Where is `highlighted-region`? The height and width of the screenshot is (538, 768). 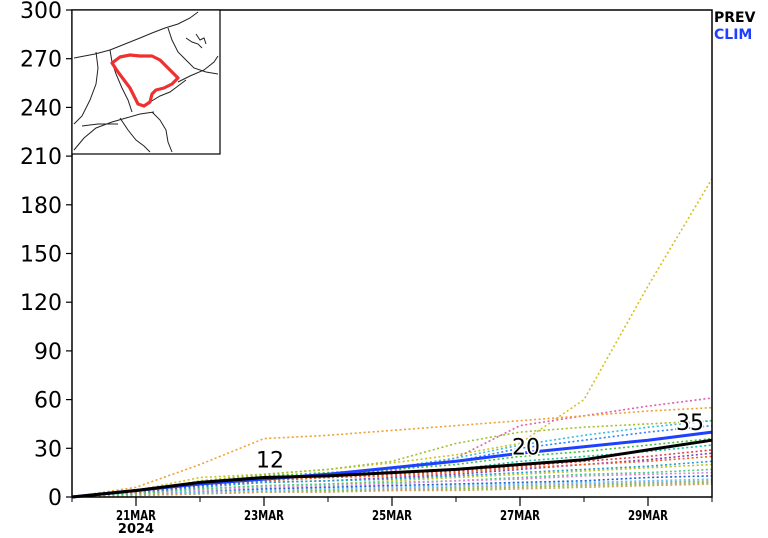 highlighted-region is located at coordinates (145, 80).